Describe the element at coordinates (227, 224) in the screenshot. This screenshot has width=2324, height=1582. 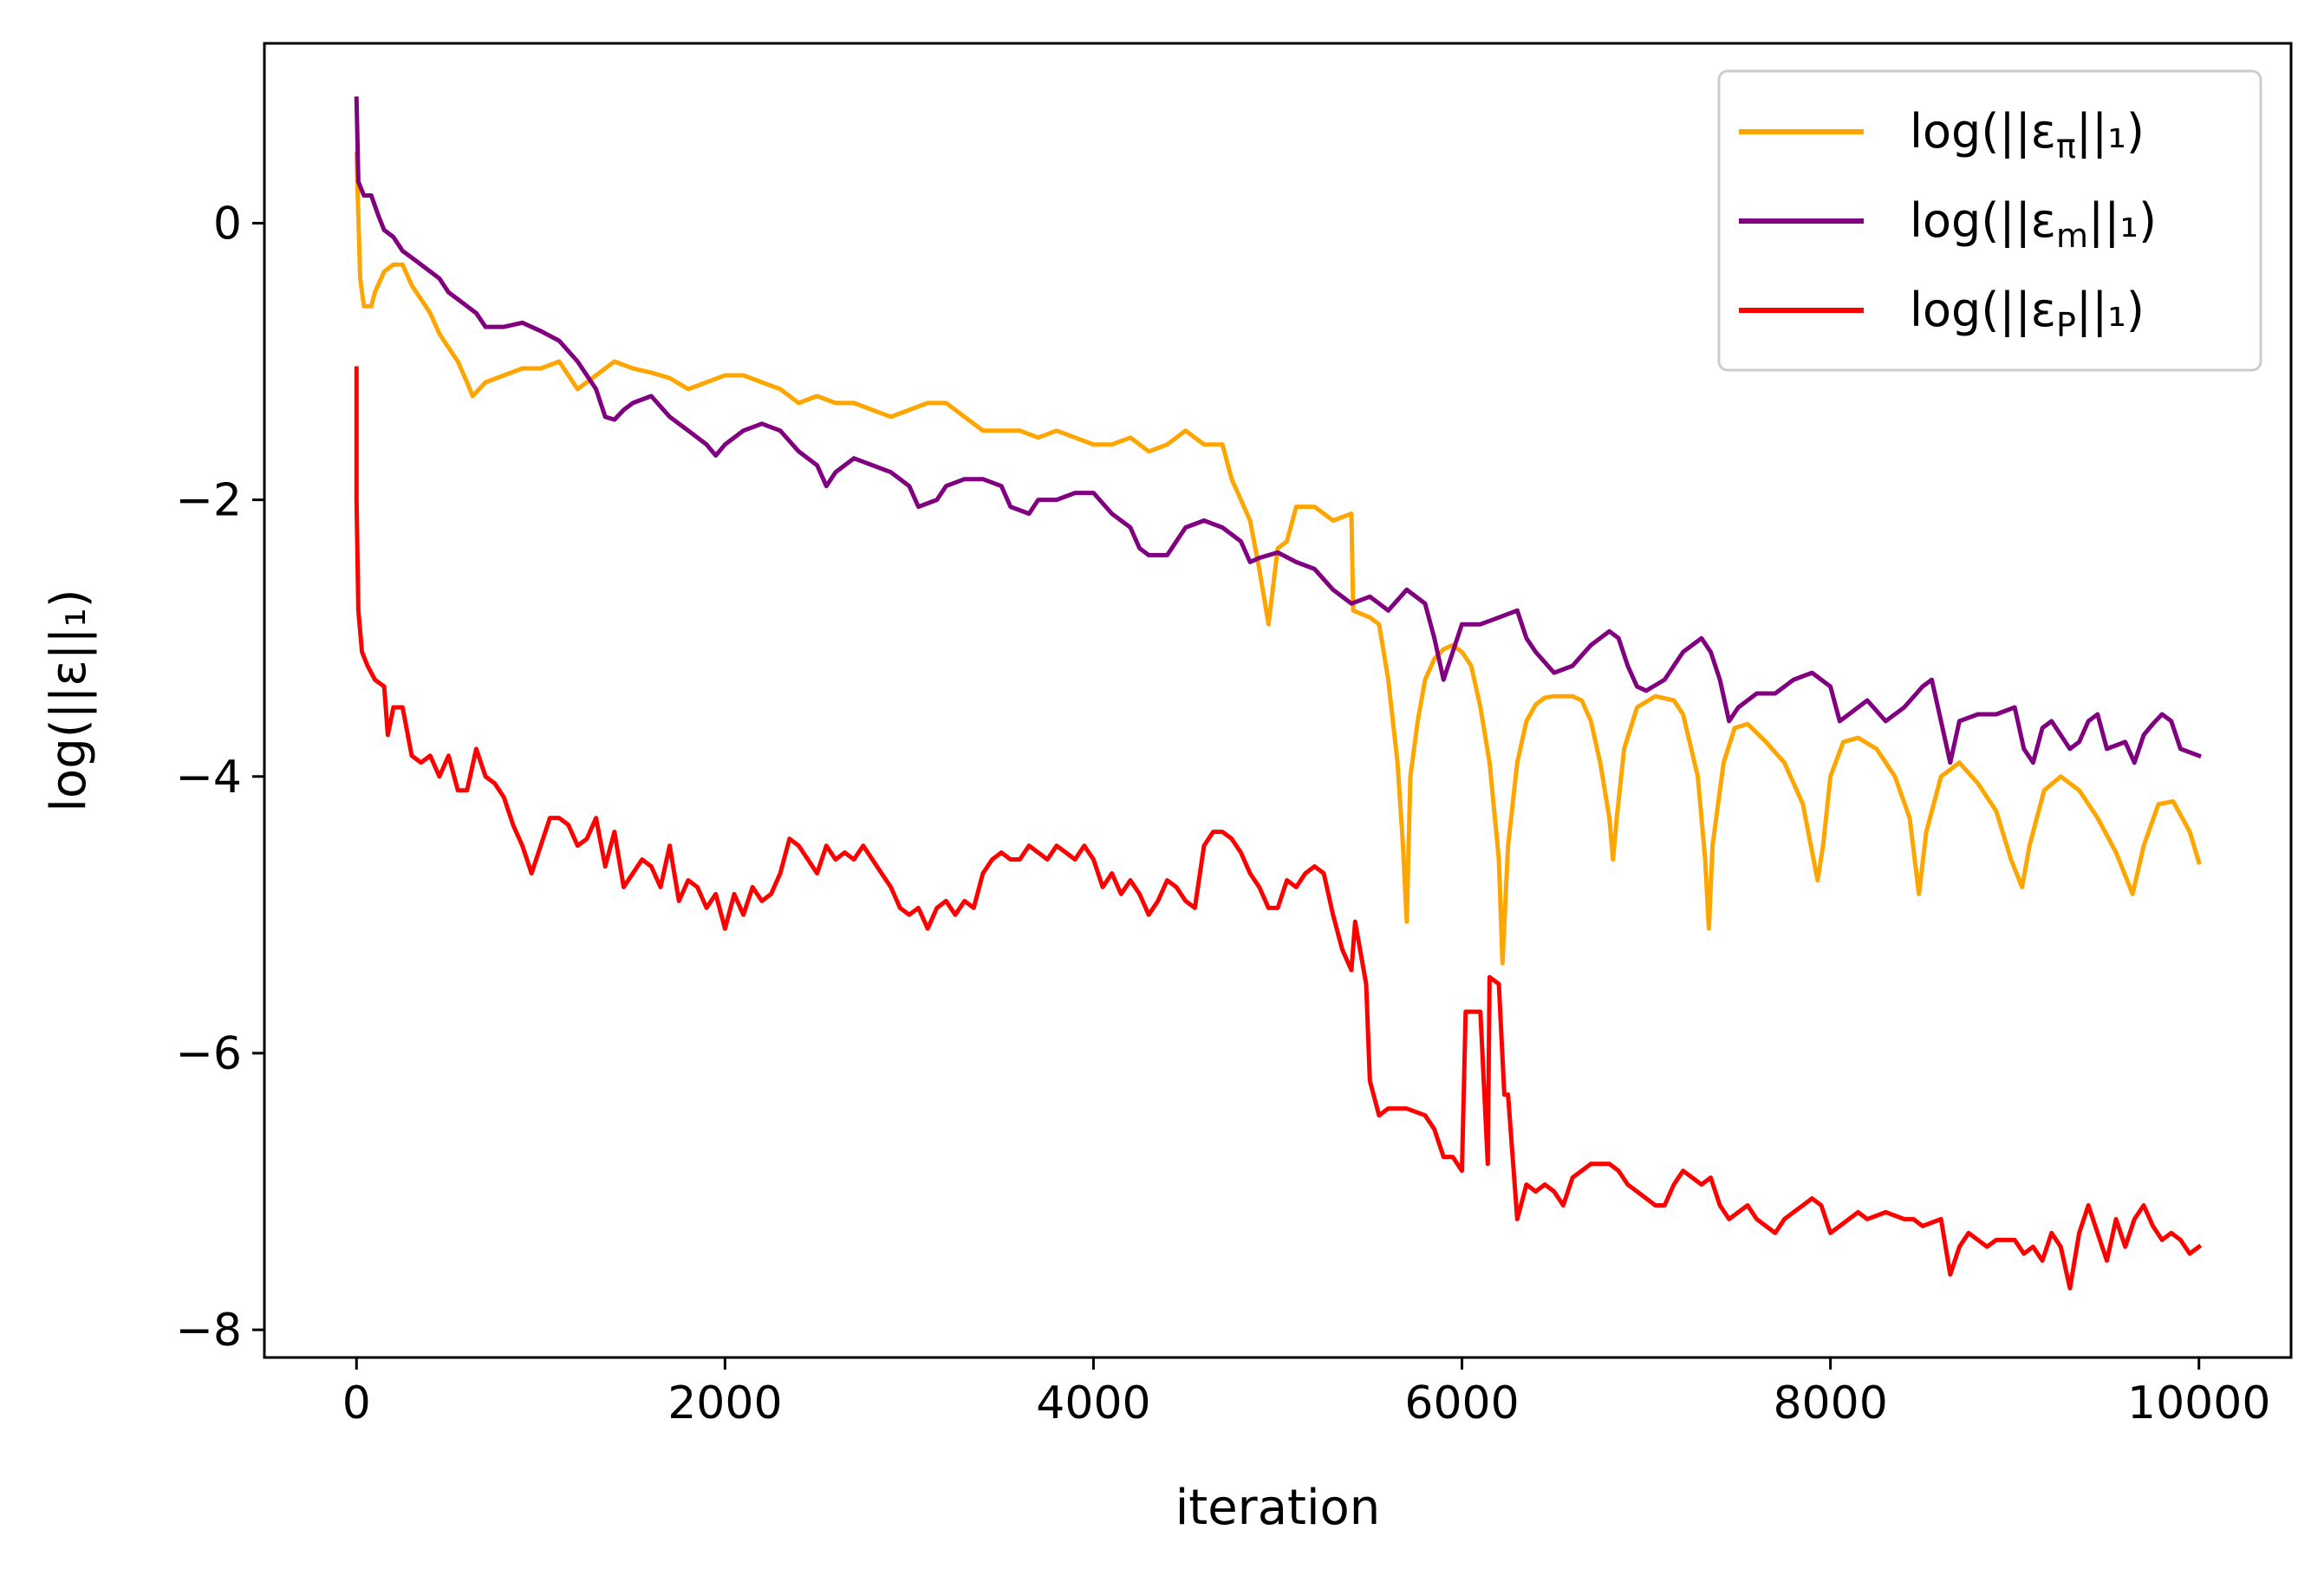
I see `y-tick-label: 0` at that location.